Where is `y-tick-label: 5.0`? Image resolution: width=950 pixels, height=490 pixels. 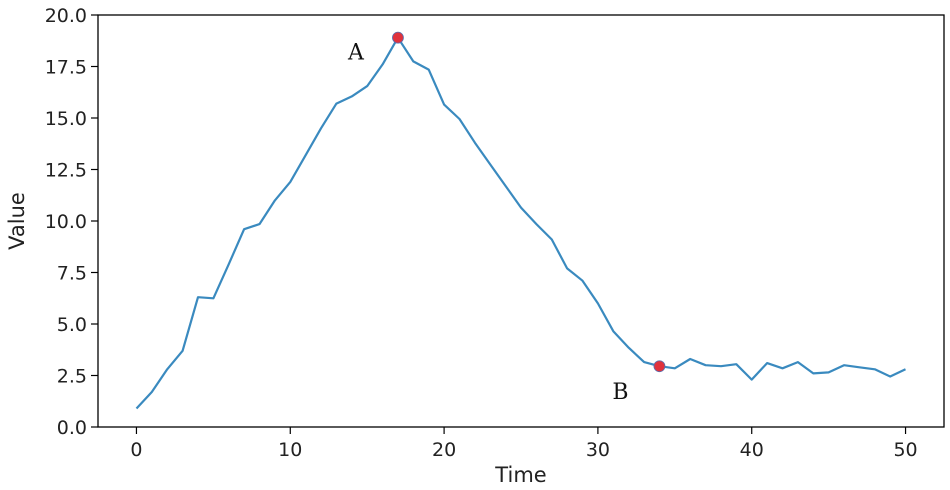 y-tick-label: 5.0 is located at coordinates (72, 325).